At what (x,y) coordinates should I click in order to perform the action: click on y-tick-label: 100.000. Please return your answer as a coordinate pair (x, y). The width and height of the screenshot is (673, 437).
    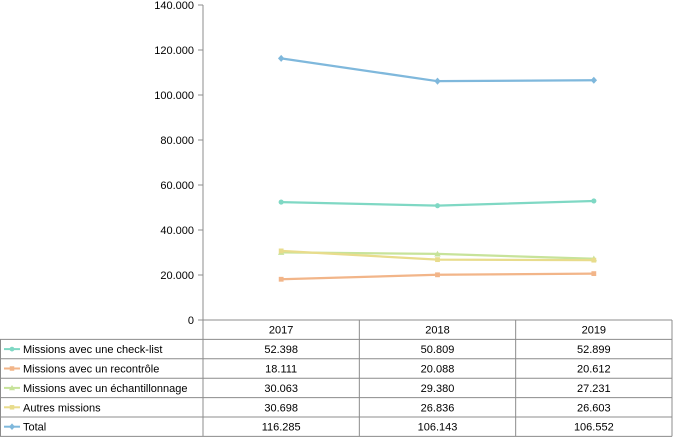
    Looking at the image, I should click on (174, 96).